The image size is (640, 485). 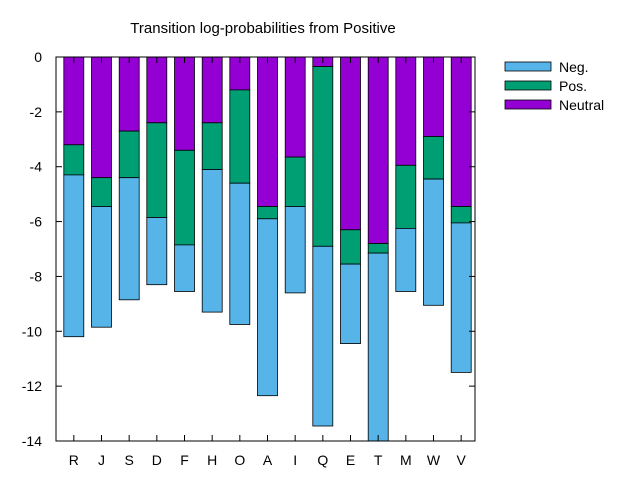 I want to click on bar-Q-neg, so click(x=323, y=336).